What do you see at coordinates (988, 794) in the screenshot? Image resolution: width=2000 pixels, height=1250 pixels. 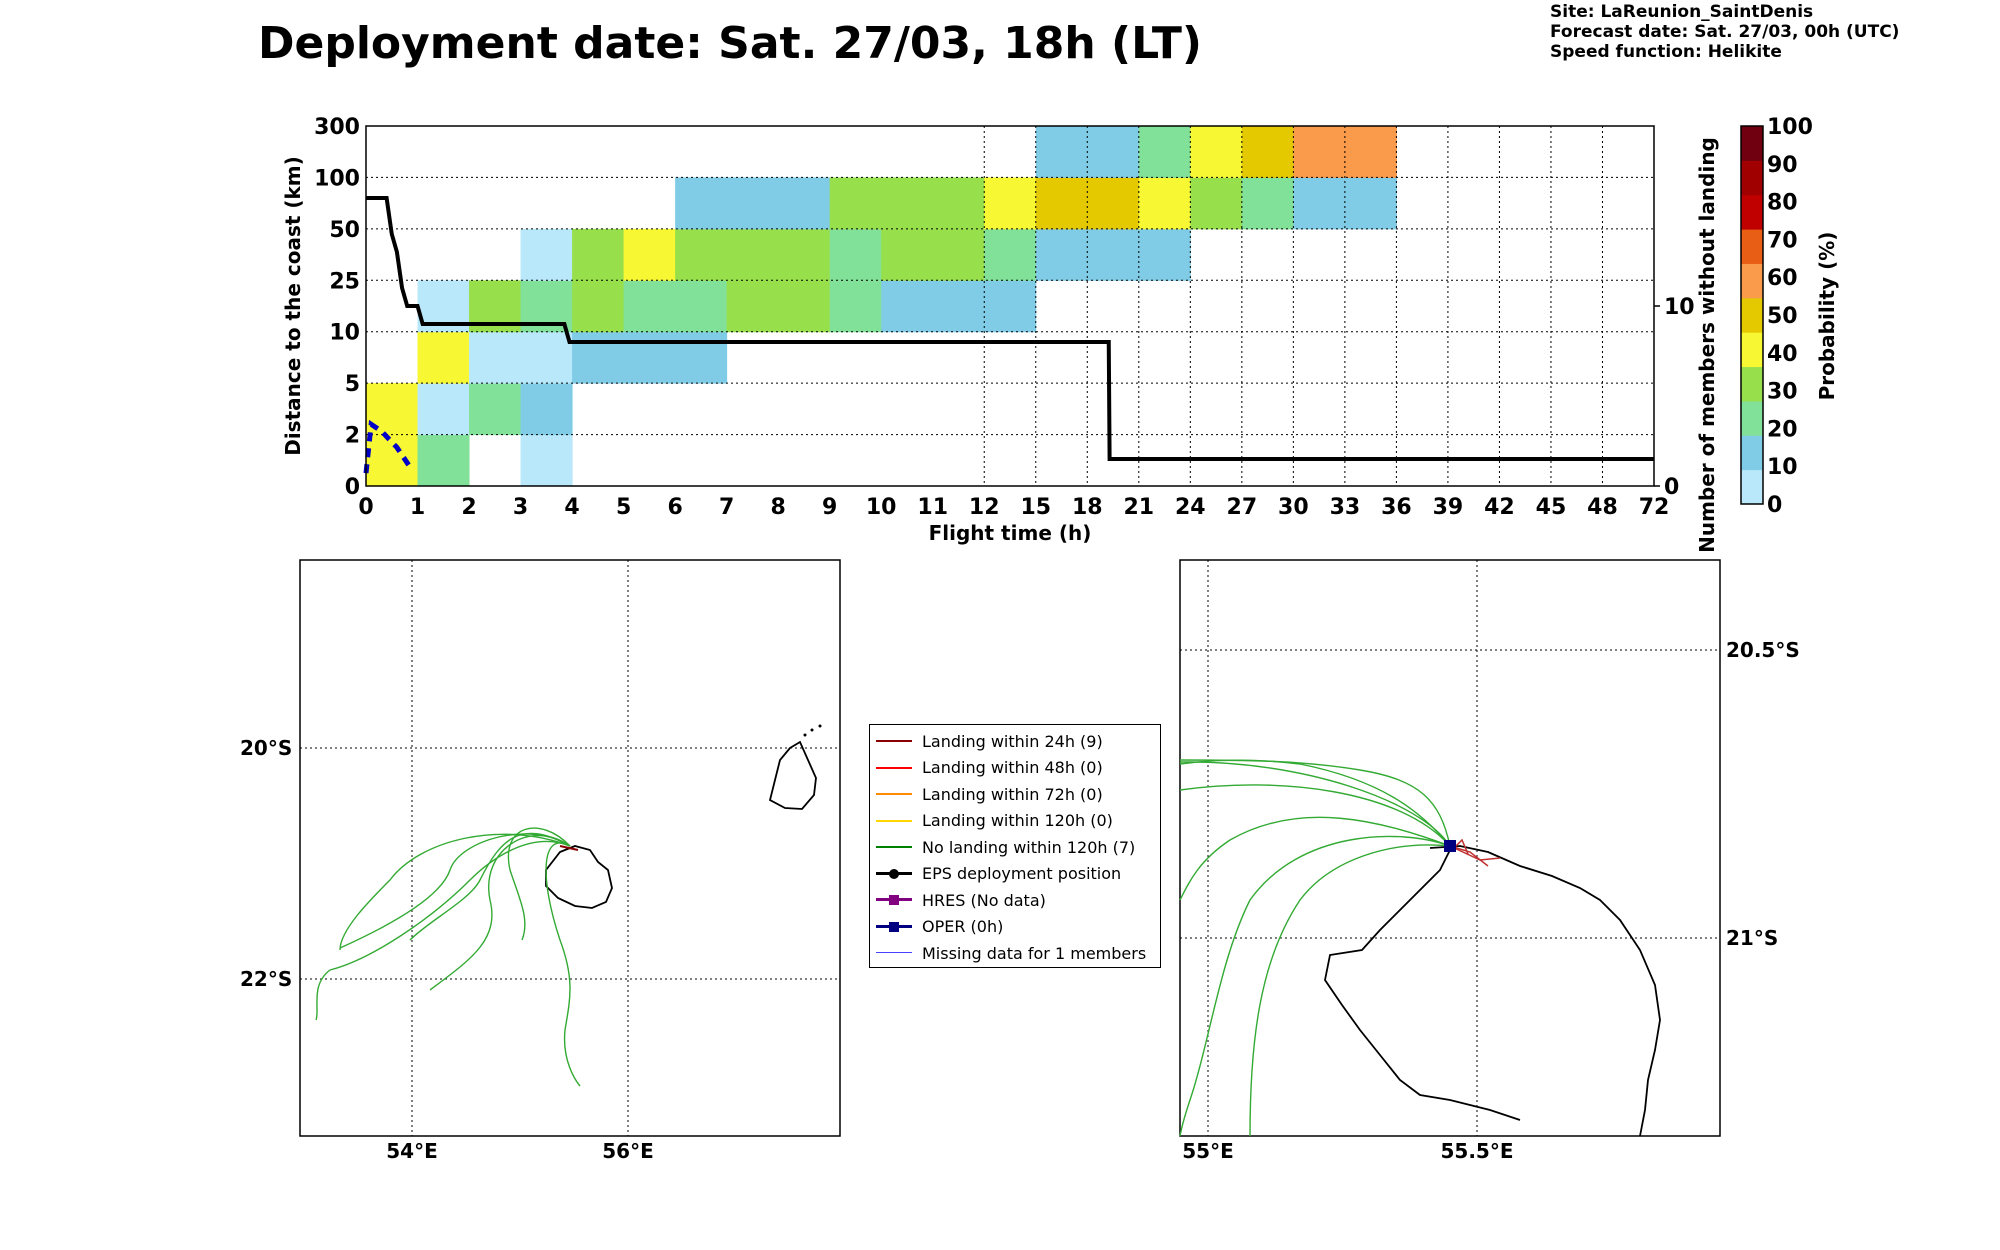 I see `legend-item: Landing within 72h (0)` at bounding box center [988, 794].